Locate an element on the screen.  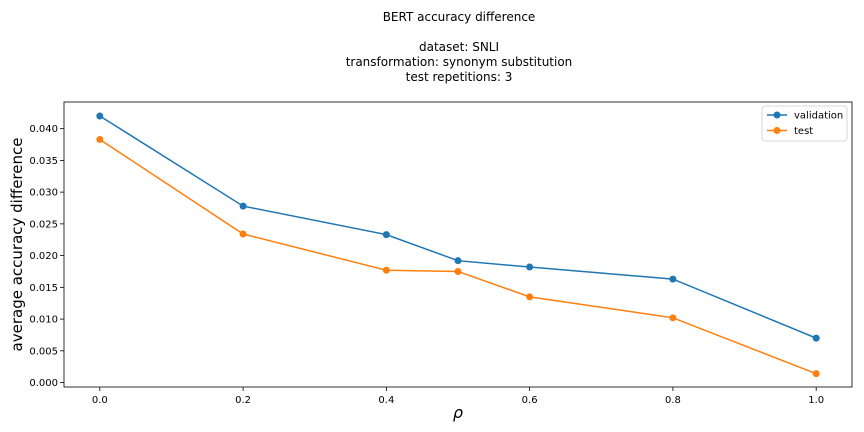
title-line: dataset: SNLI is located at coordinates (459, 47).